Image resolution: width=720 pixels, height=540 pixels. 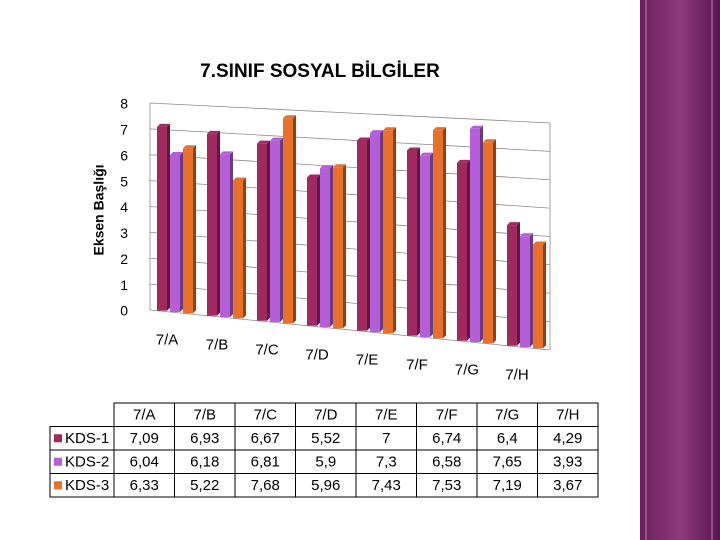 What do you see at coordinates (124, 259) in the screenshot?
I see `y-tick-label: 2` at bounding box center [124, 259].